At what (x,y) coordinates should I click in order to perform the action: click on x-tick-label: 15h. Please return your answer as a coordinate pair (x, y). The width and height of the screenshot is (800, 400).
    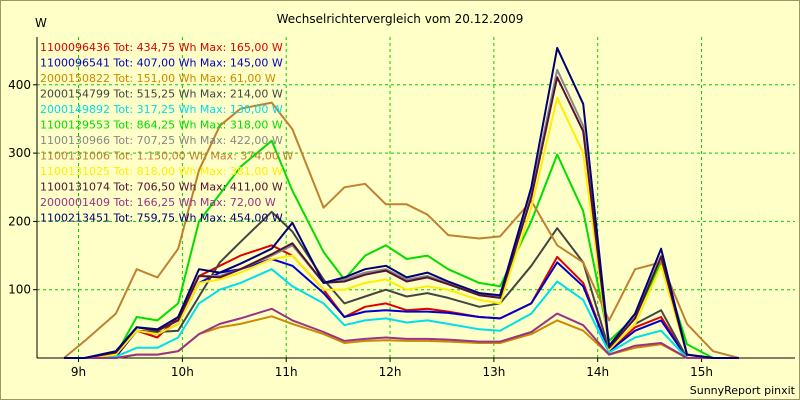
    Looking at the image, I should click on (701, 372).